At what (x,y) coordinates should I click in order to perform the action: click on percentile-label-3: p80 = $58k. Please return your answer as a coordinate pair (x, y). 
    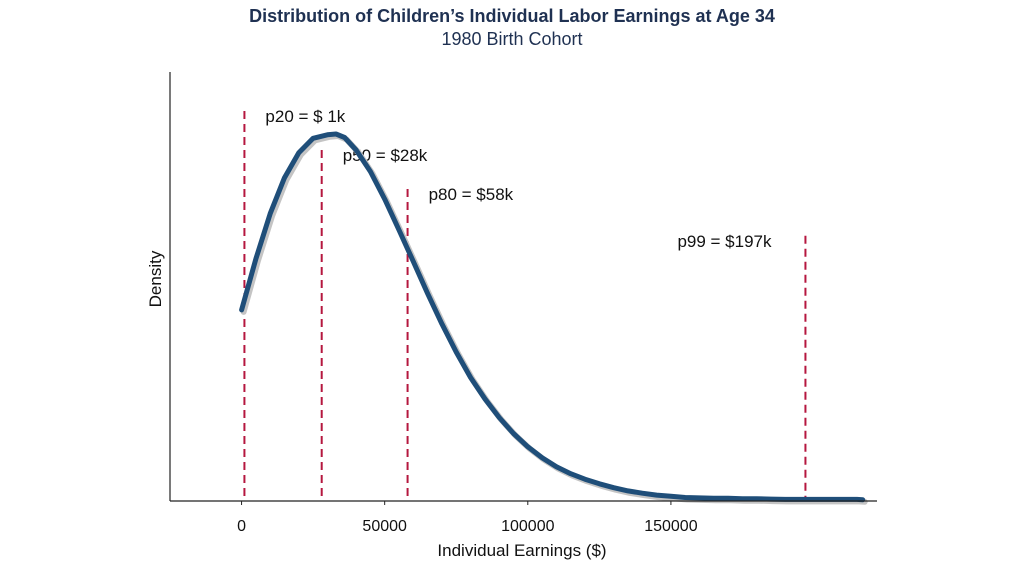
    Looking at the image, I should click on (471, 194).